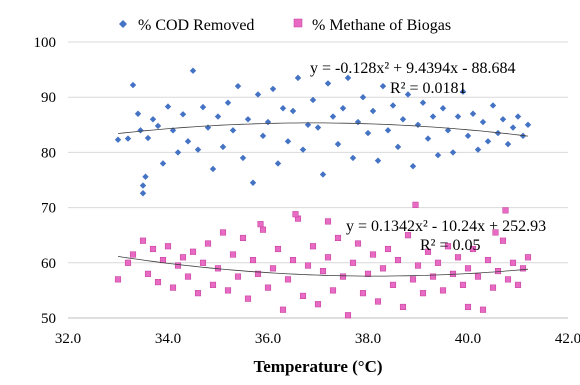  What do you see at coordinates (317, 339) in the screenshot?
I see `x-tick-labels: 32.0 34.0 36.0 38.0 40.0 42.0` at bounding box center [317, 339].